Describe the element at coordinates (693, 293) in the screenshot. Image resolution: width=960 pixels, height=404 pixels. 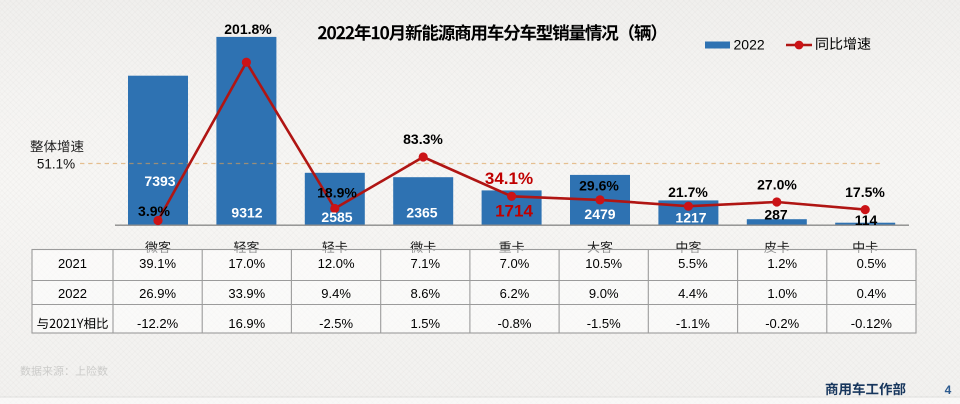
I see `svg-text: 4.4%` at that location.